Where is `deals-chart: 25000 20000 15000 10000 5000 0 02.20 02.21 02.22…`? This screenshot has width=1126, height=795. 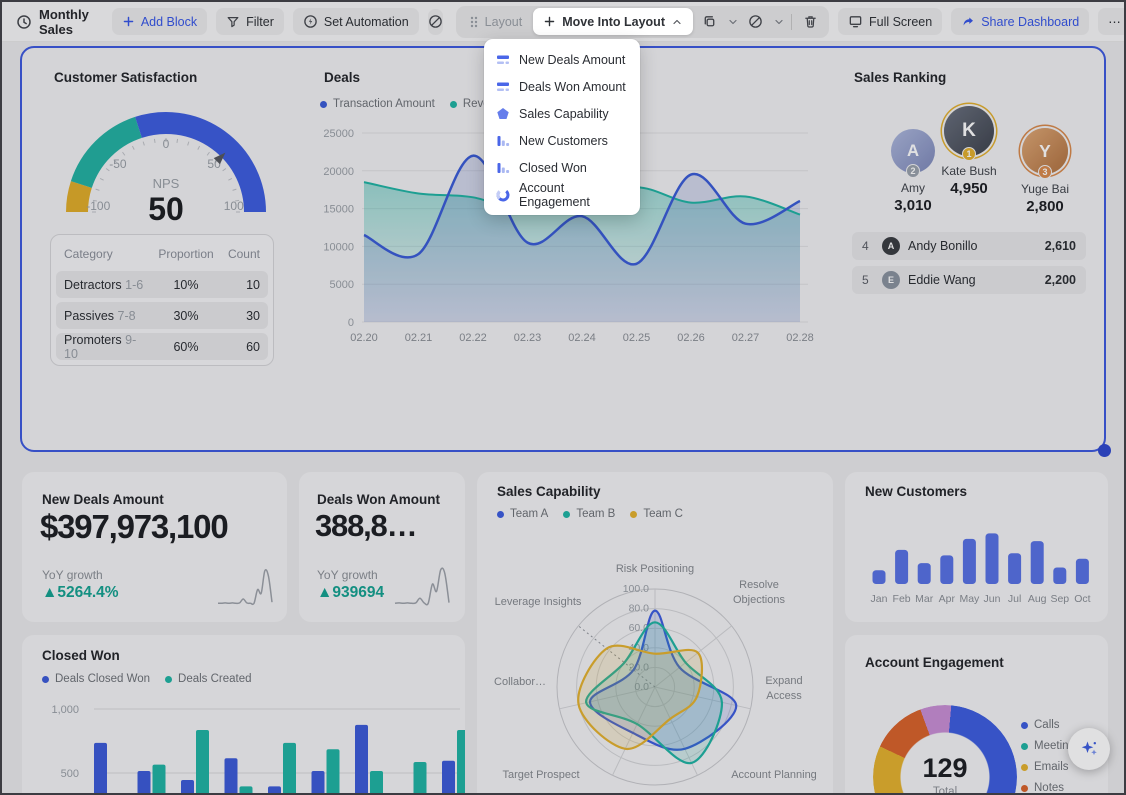
deals-chart: 25000 20000 15000 10000 5000 0 02.20 02.21 02.22… is located at coordinates (568, 236).